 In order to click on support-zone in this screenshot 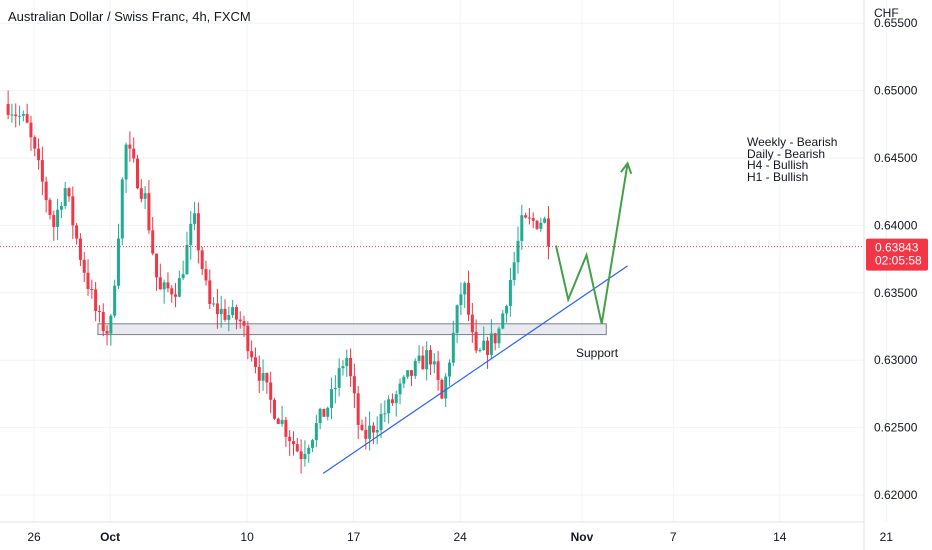, I will do `click(352, 329)`.